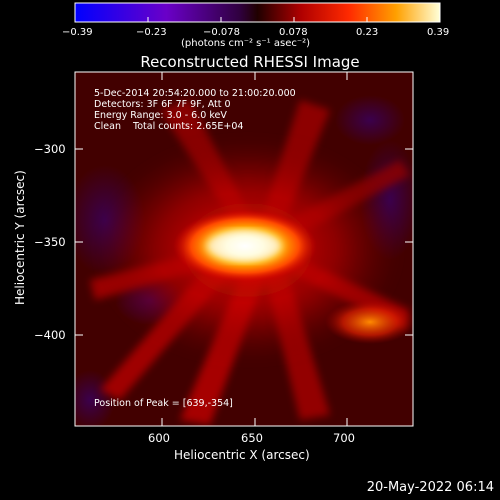 The image size is (500, 500). I want to click on time-range-annotation: 5-Dec-2014 20:54:20.000 to 21:00:20.000, so click(195, 93).